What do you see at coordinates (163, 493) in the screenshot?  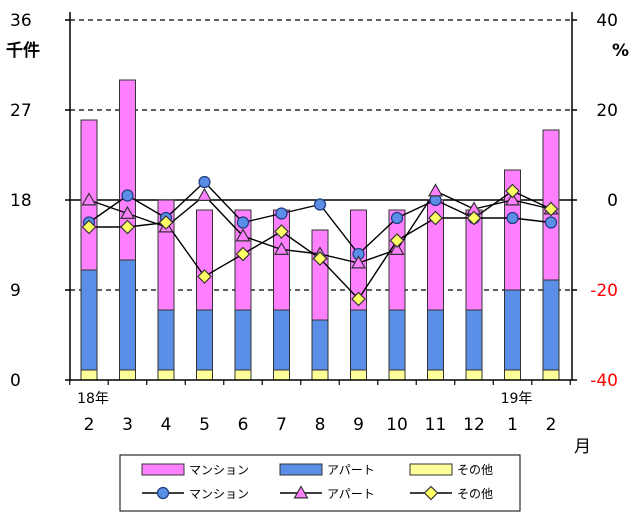 I see `legend-marker-circle` at bounding box center [163, 493].